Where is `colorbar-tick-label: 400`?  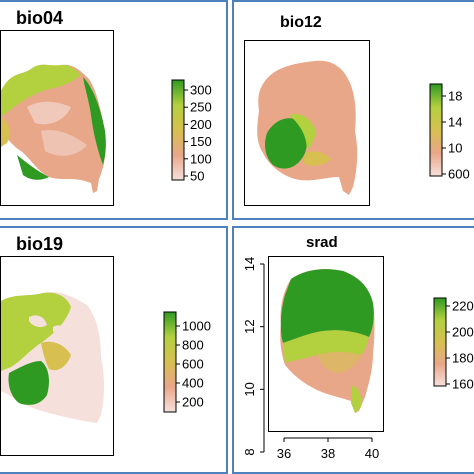
colorbar-tick-label: 400 is located at coordinates (193, 383).